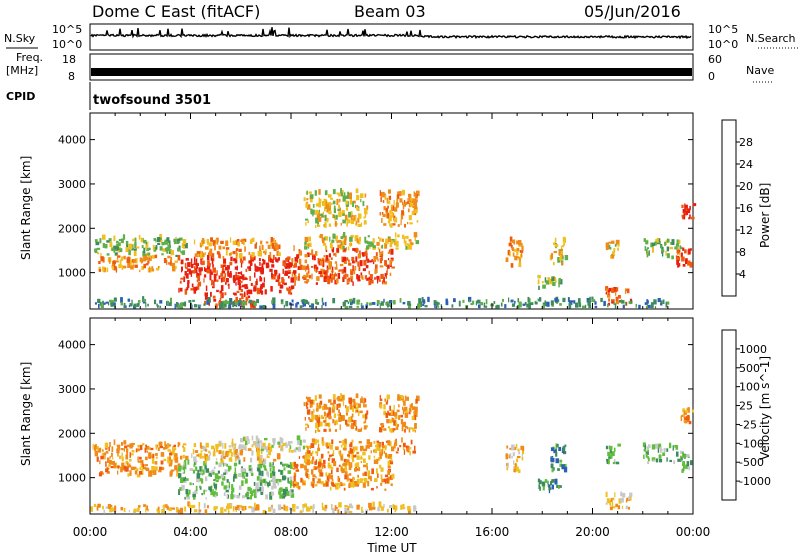 This screenshot has width=800, height=554. Describe the element at coordinates (711, 76) in the screenshot. I see `nave-tick-bottom: 0` at that location.